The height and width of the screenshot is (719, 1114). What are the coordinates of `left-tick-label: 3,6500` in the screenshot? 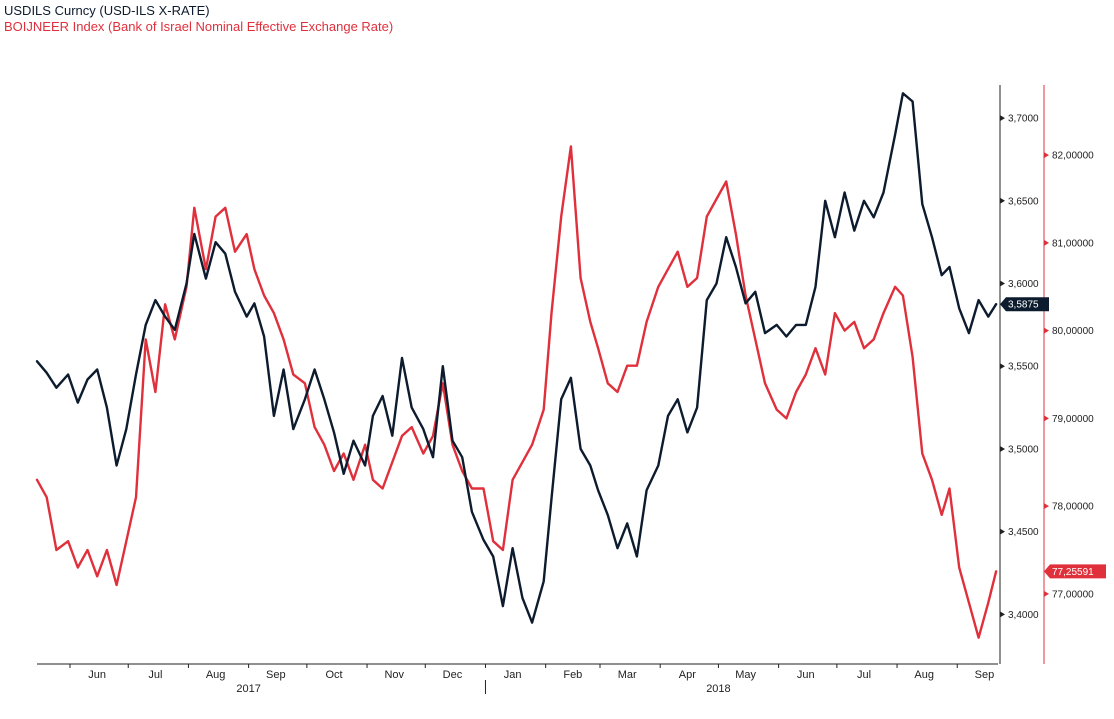 It's located at (1023, 201).